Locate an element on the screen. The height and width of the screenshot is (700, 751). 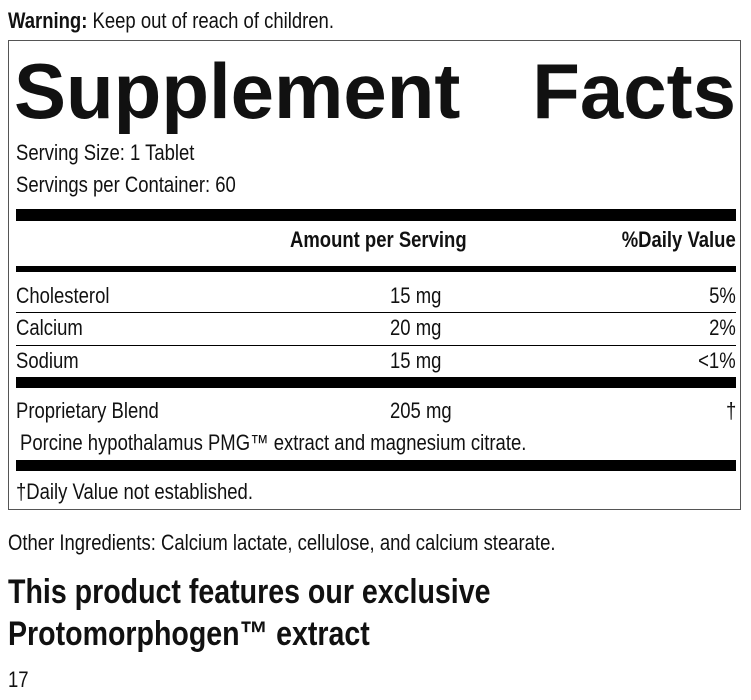
footnote: †Daily Value not established. is located at coordinates (134, 491).